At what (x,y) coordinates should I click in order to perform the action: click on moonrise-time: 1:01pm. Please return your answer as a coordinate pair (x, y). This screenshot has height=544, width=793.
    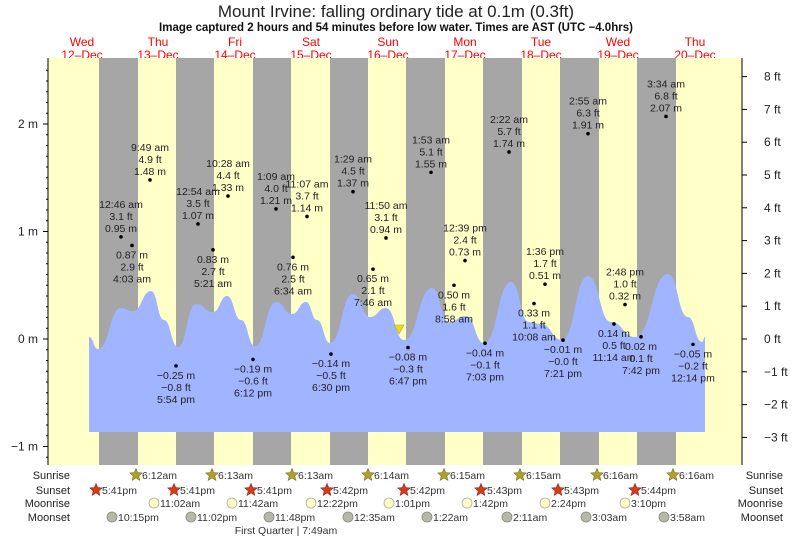
    Looking at the image, I should click on (412, 504).